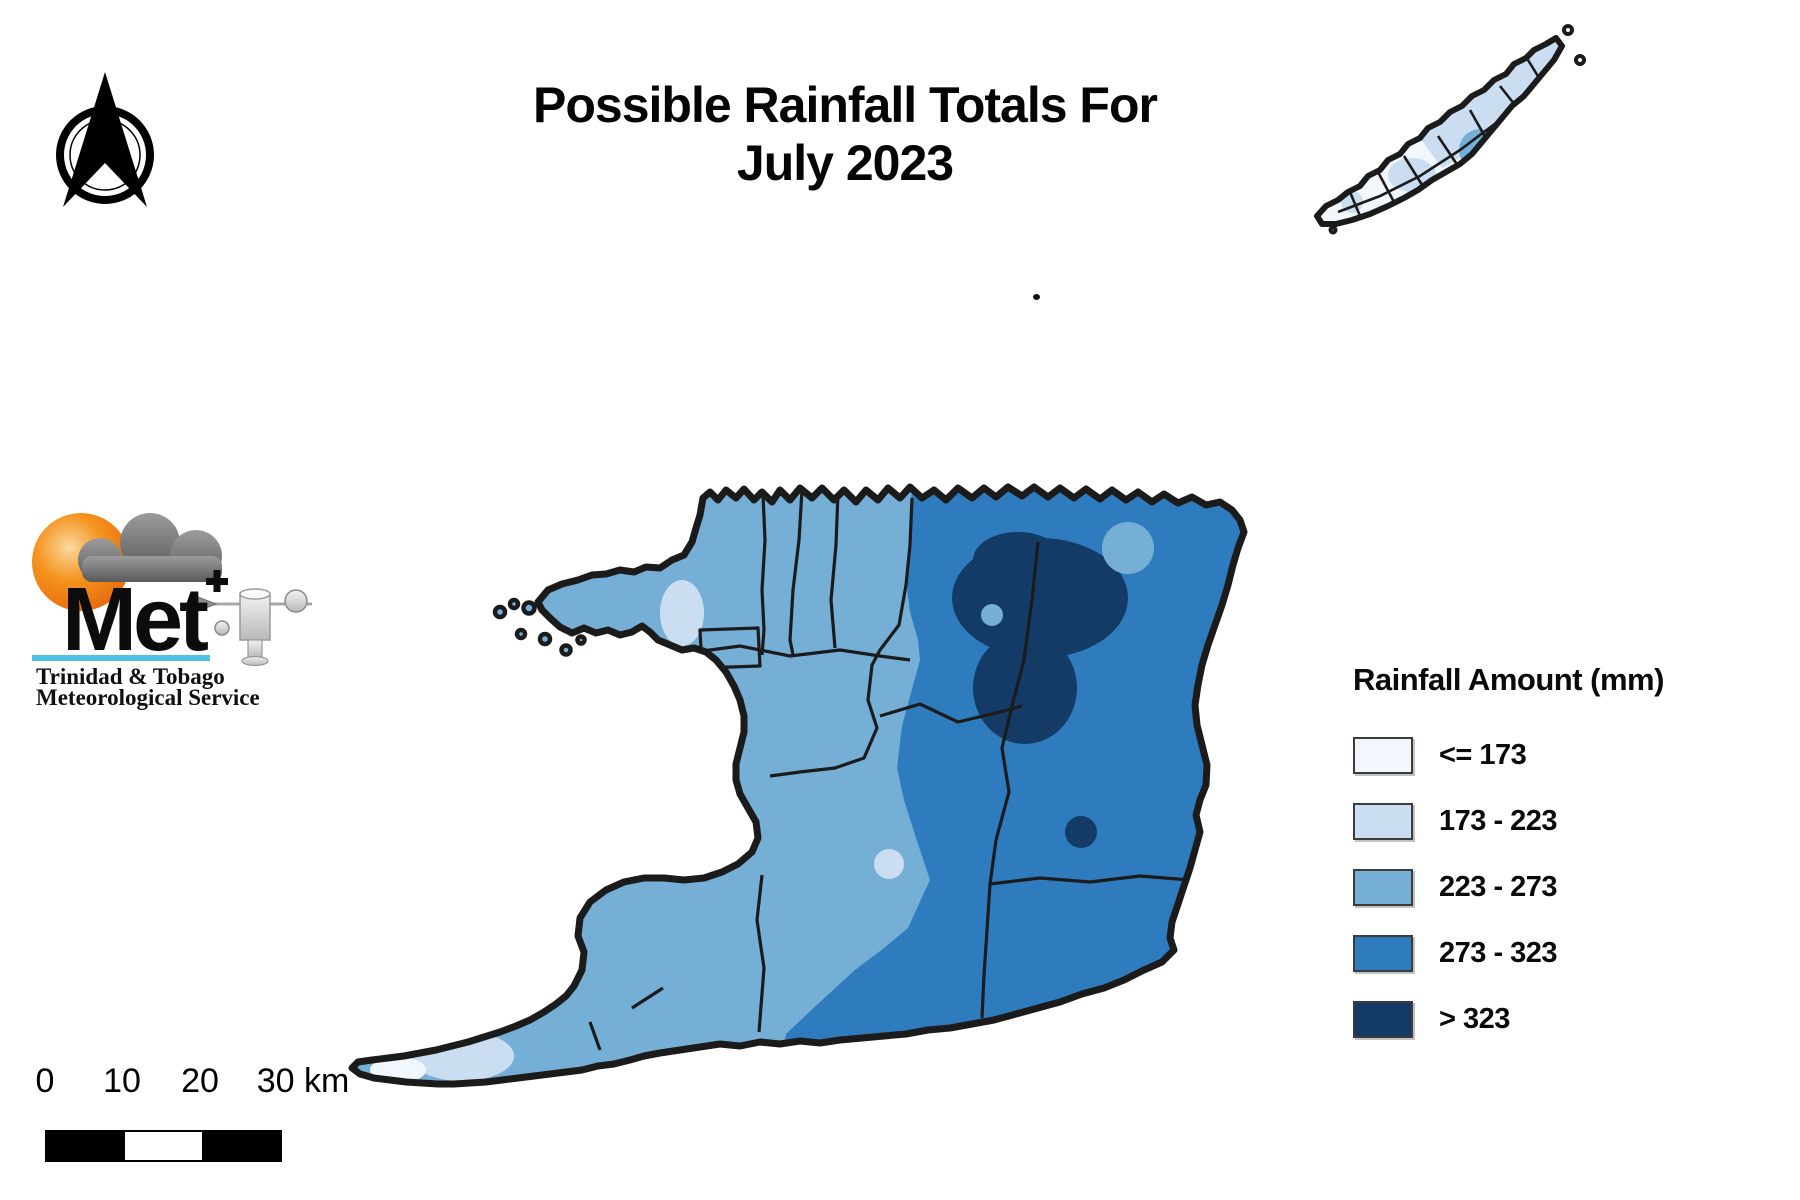 Image resolution: width=1800 pixels, height=1200 pixels. Describe the element at coordinates (1563, 755) in the screenshot. I see `legend-item: <= 173` at that location.